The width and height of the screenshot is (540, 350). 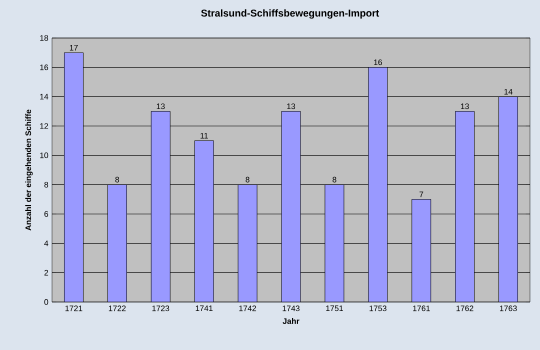 What do you see at coordinates (44, 155) in the screenshot?
I see `y-tick-label: 10` at bounding box center [44, 155].